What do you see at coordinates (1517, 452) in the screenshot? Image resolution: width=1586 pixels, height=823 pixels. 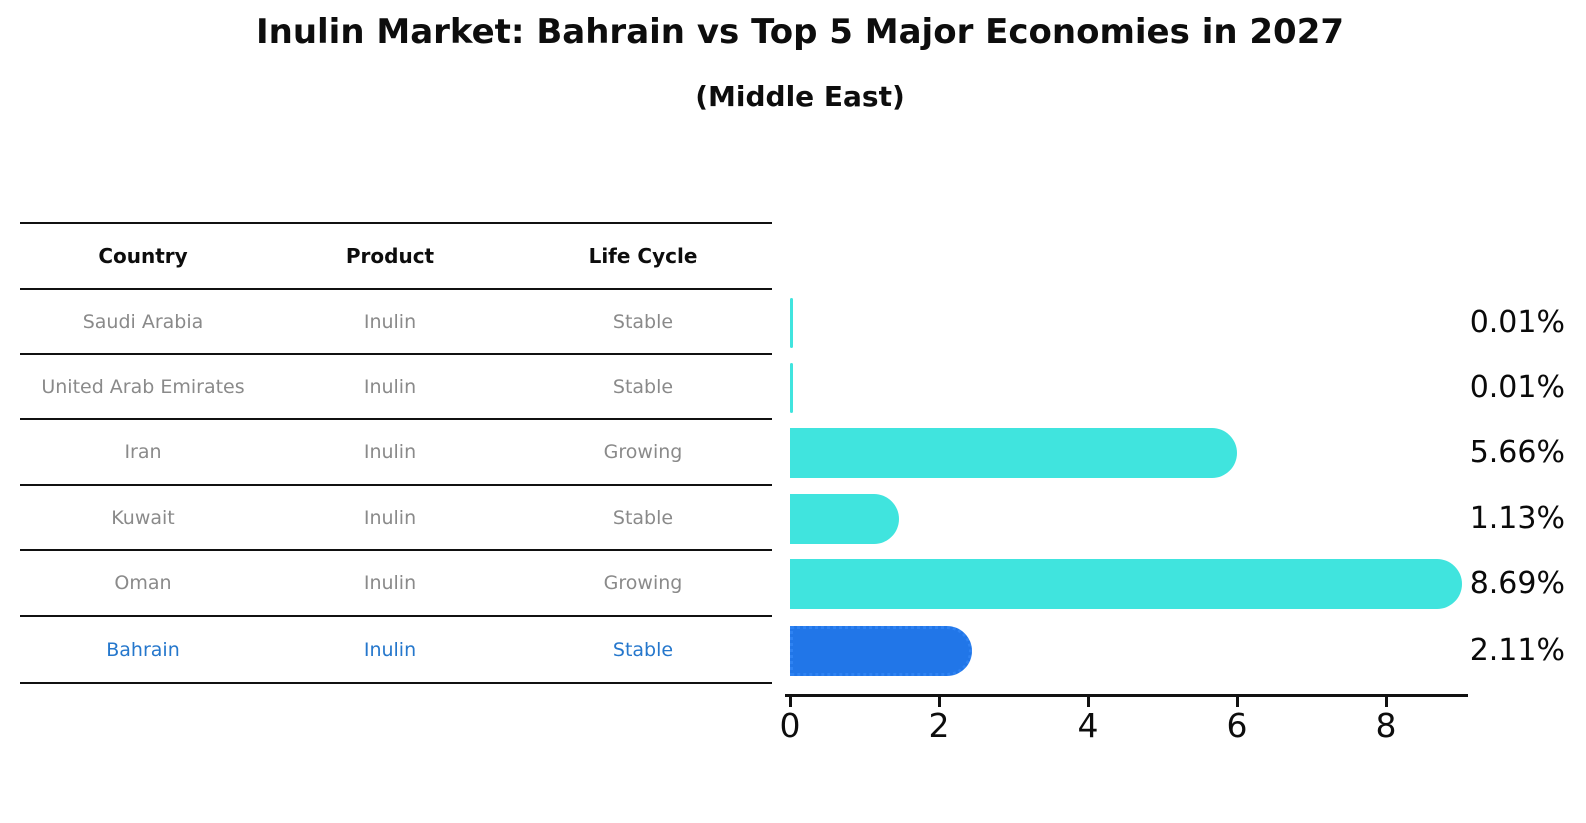 I see `value-label-iran: 5.66%` at bounding box center [1517, 452].